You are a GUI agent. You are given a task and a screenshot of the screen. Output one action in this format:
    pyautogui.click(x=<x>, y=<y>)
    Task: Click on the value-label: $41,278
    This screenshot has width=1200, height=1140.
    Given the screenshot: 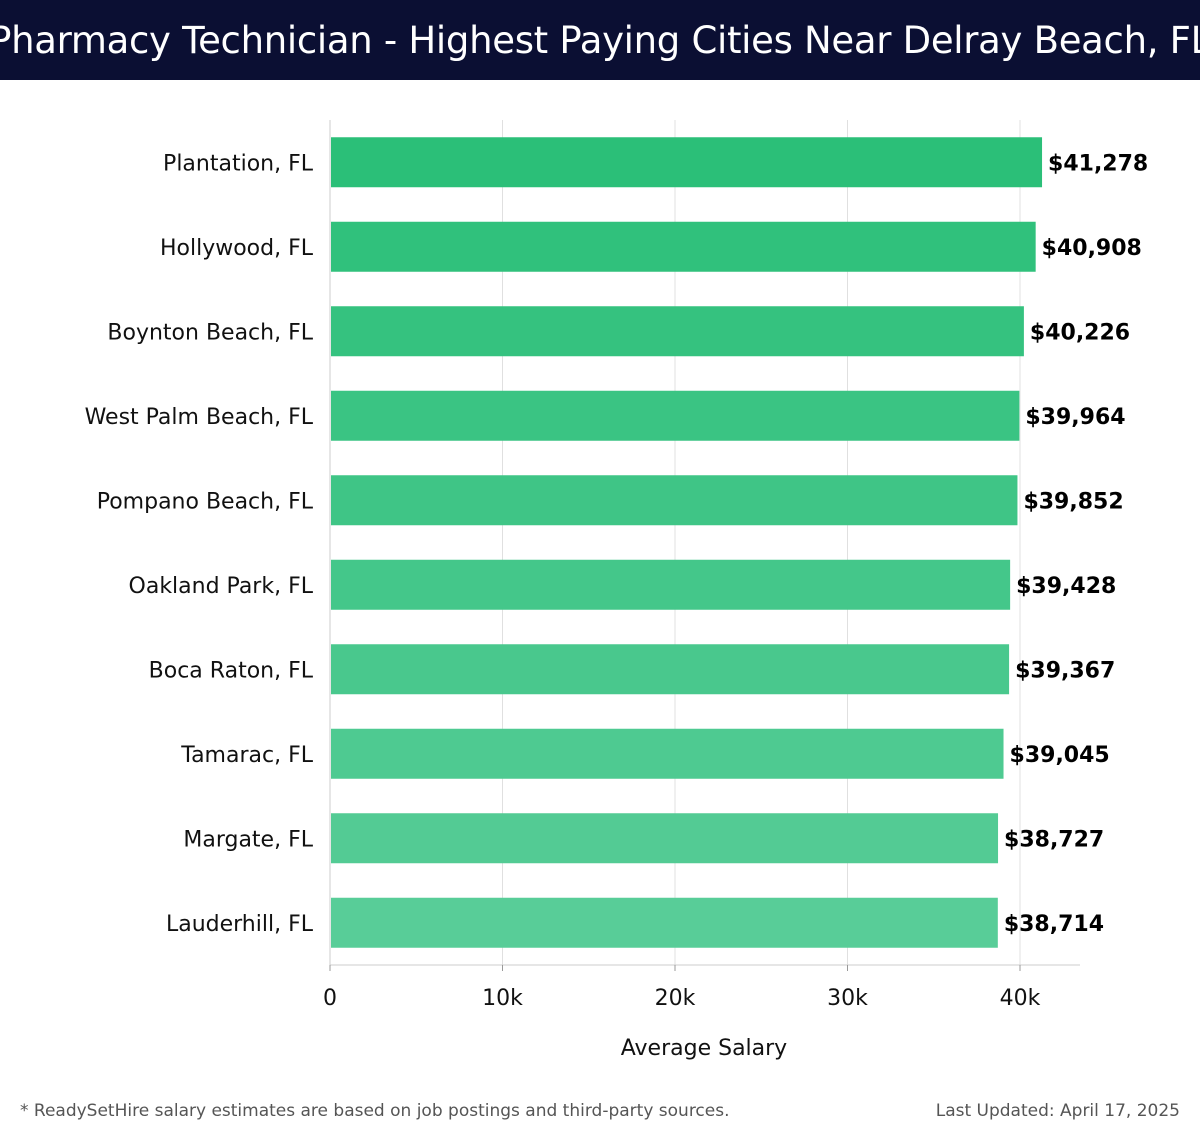 What is the action you would take?
    pyautogui.click(x=1098, y=163)
    